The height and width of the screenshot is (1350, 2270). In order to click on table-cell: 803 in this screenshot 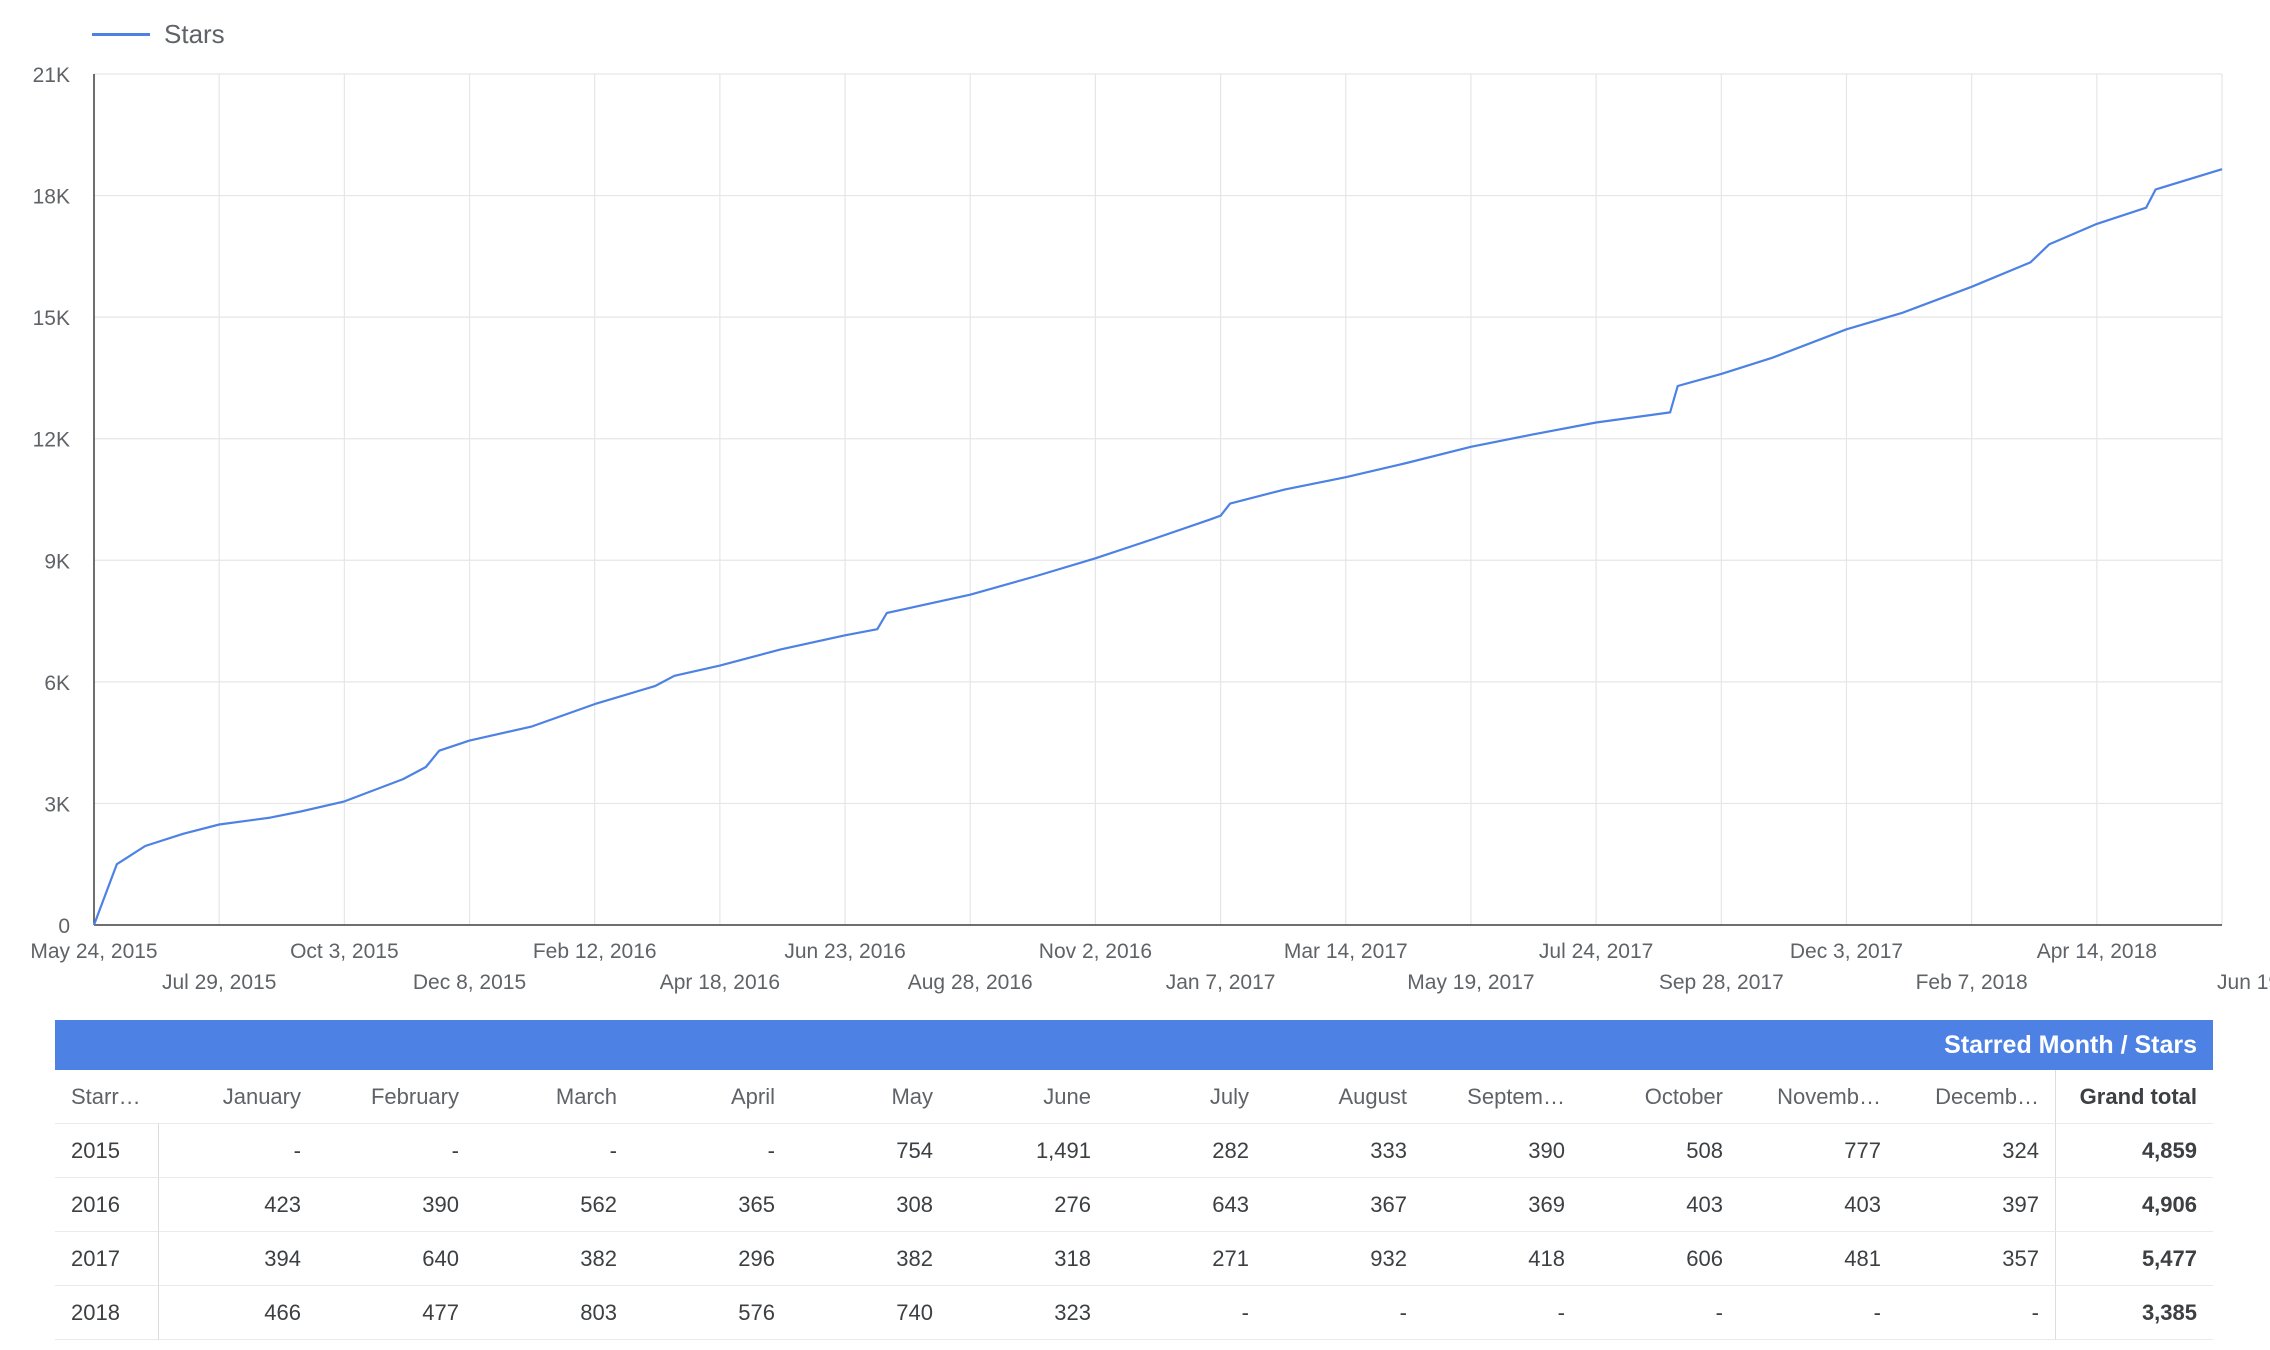, I will do `click(554, 1313)`.